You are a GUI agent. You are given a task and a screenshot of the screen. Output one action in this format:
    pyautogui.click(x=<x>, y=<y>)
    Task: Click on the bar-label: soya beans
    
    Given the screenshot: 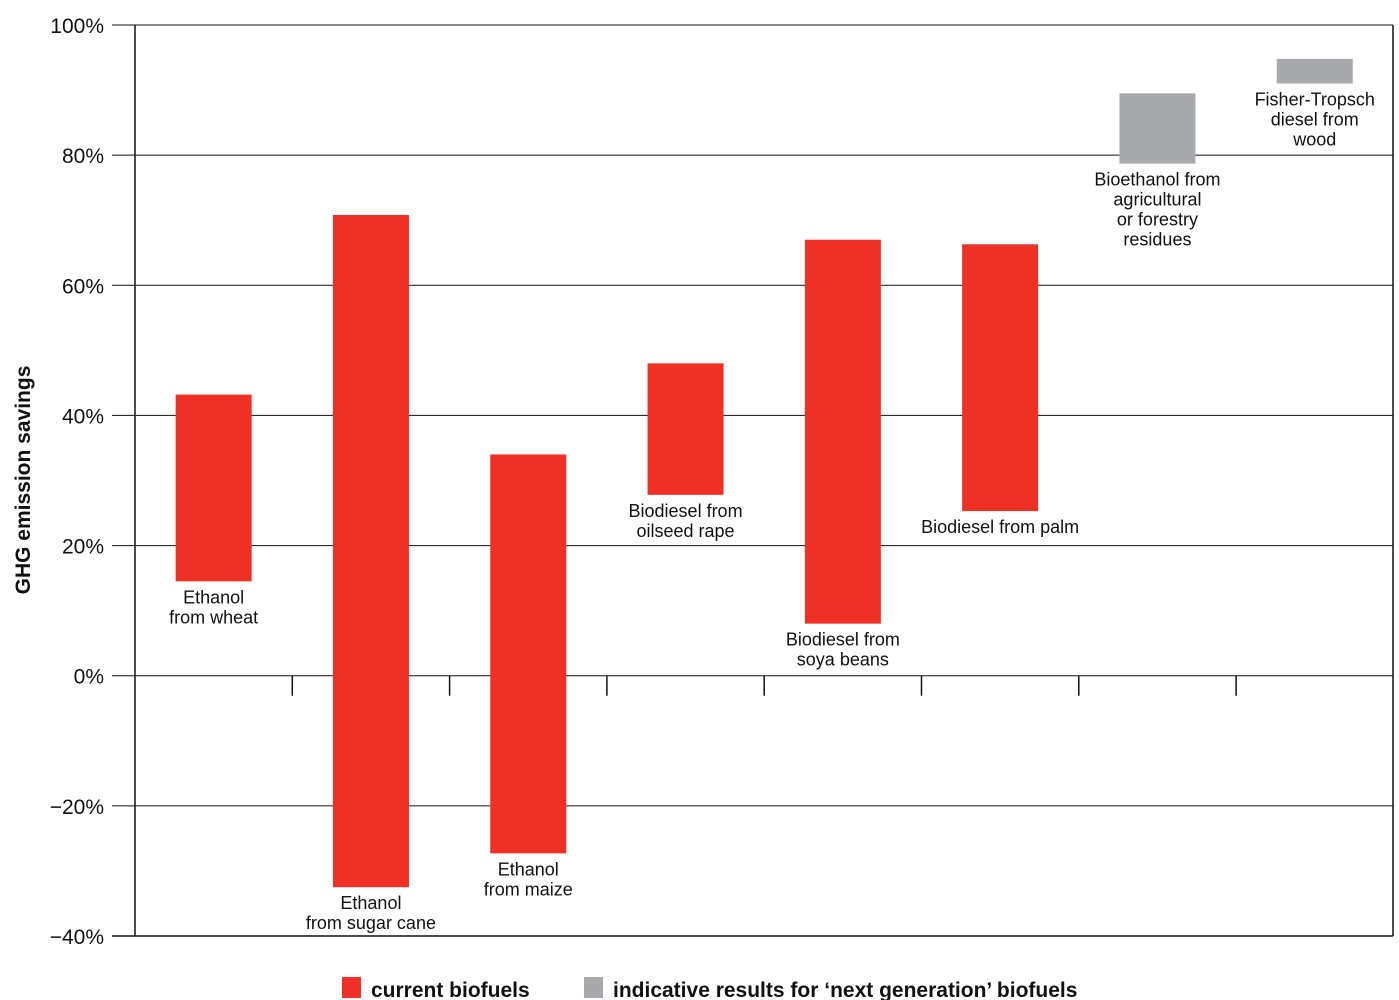 What is the action you would take?
    pyautogui.click(x=843, y=660)
    